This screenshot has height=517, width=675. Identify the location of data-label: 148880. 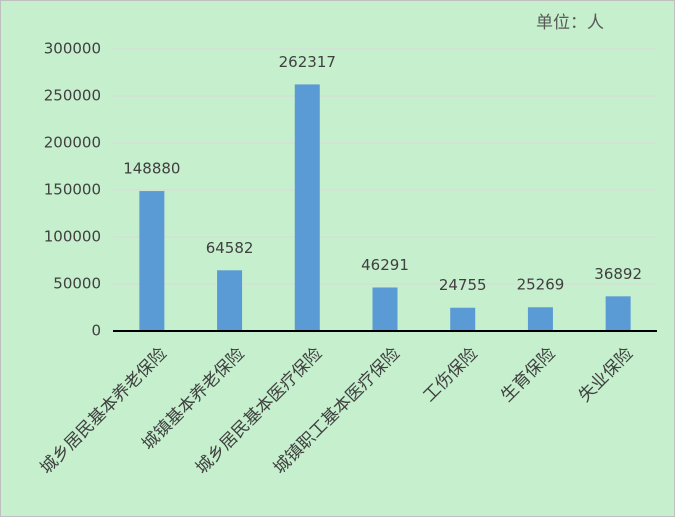
(151, 169).